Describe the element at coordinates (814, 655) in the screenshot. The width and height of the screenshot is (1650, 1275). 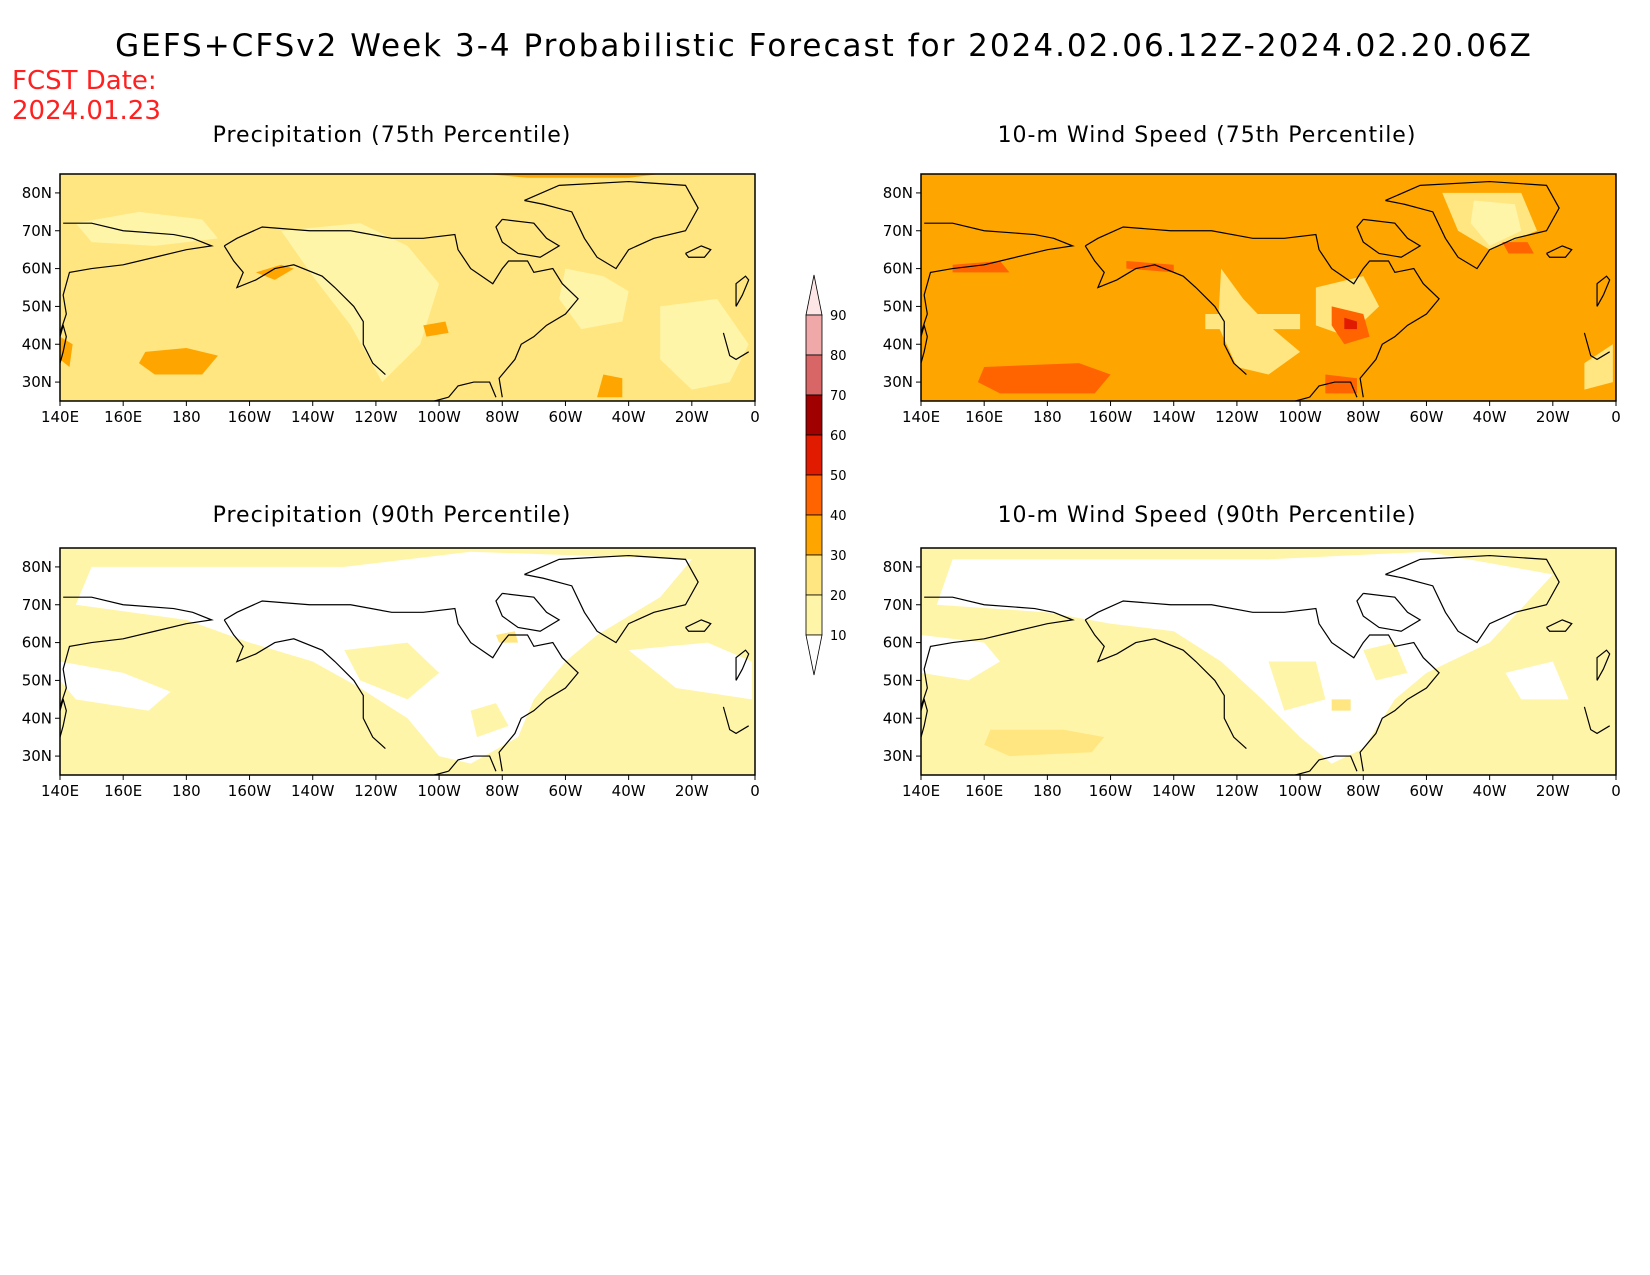
I see `colorbar-bottom-arrow` at that location.